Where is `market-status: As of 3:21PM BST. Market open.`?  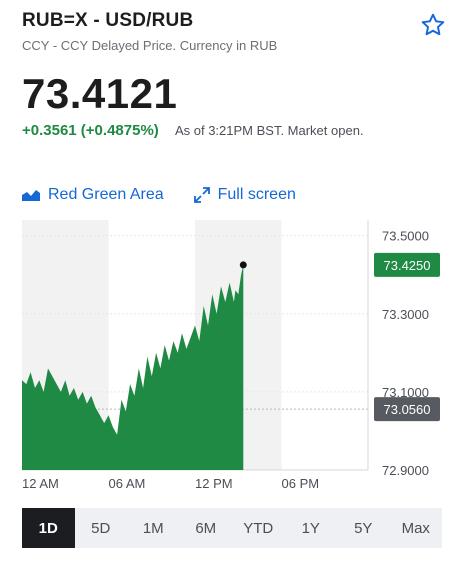
market-status: As of 3:21PM BST. Market open. is located at coordinates (269, 130).